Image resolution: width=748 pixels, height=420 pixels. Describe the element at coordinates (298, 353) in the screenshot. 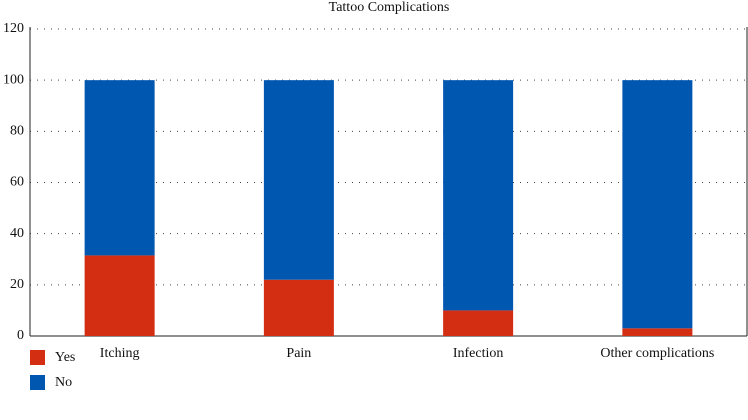

I see `x-tick-label: Pain` at that location.